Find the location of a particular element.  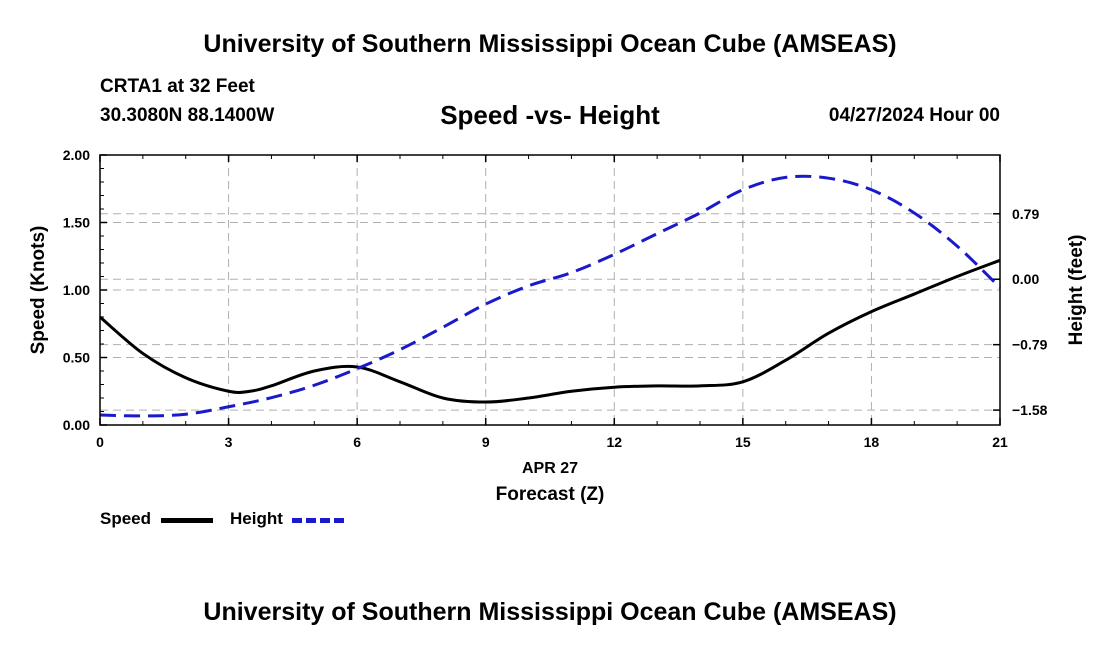

x-tick-label: 18 is located at coordinates (872, 442).